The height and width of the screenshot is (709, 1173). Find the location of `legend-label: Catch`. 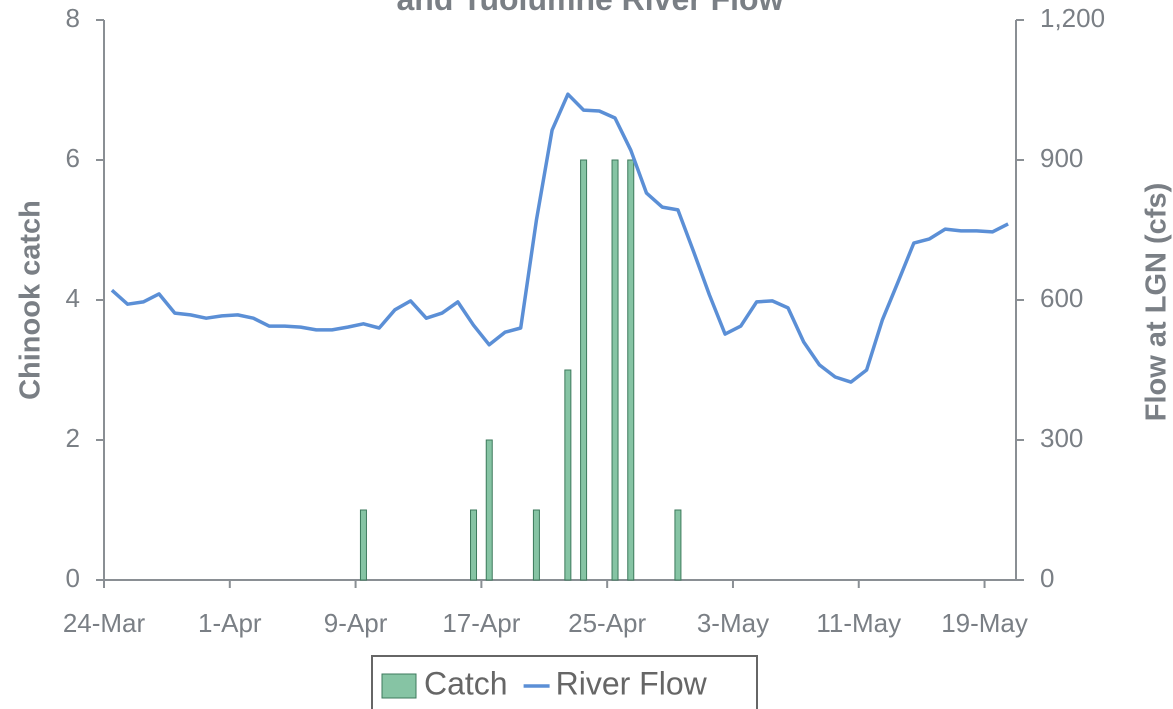

legend-label: Catch is located at coordinates (466, 683).